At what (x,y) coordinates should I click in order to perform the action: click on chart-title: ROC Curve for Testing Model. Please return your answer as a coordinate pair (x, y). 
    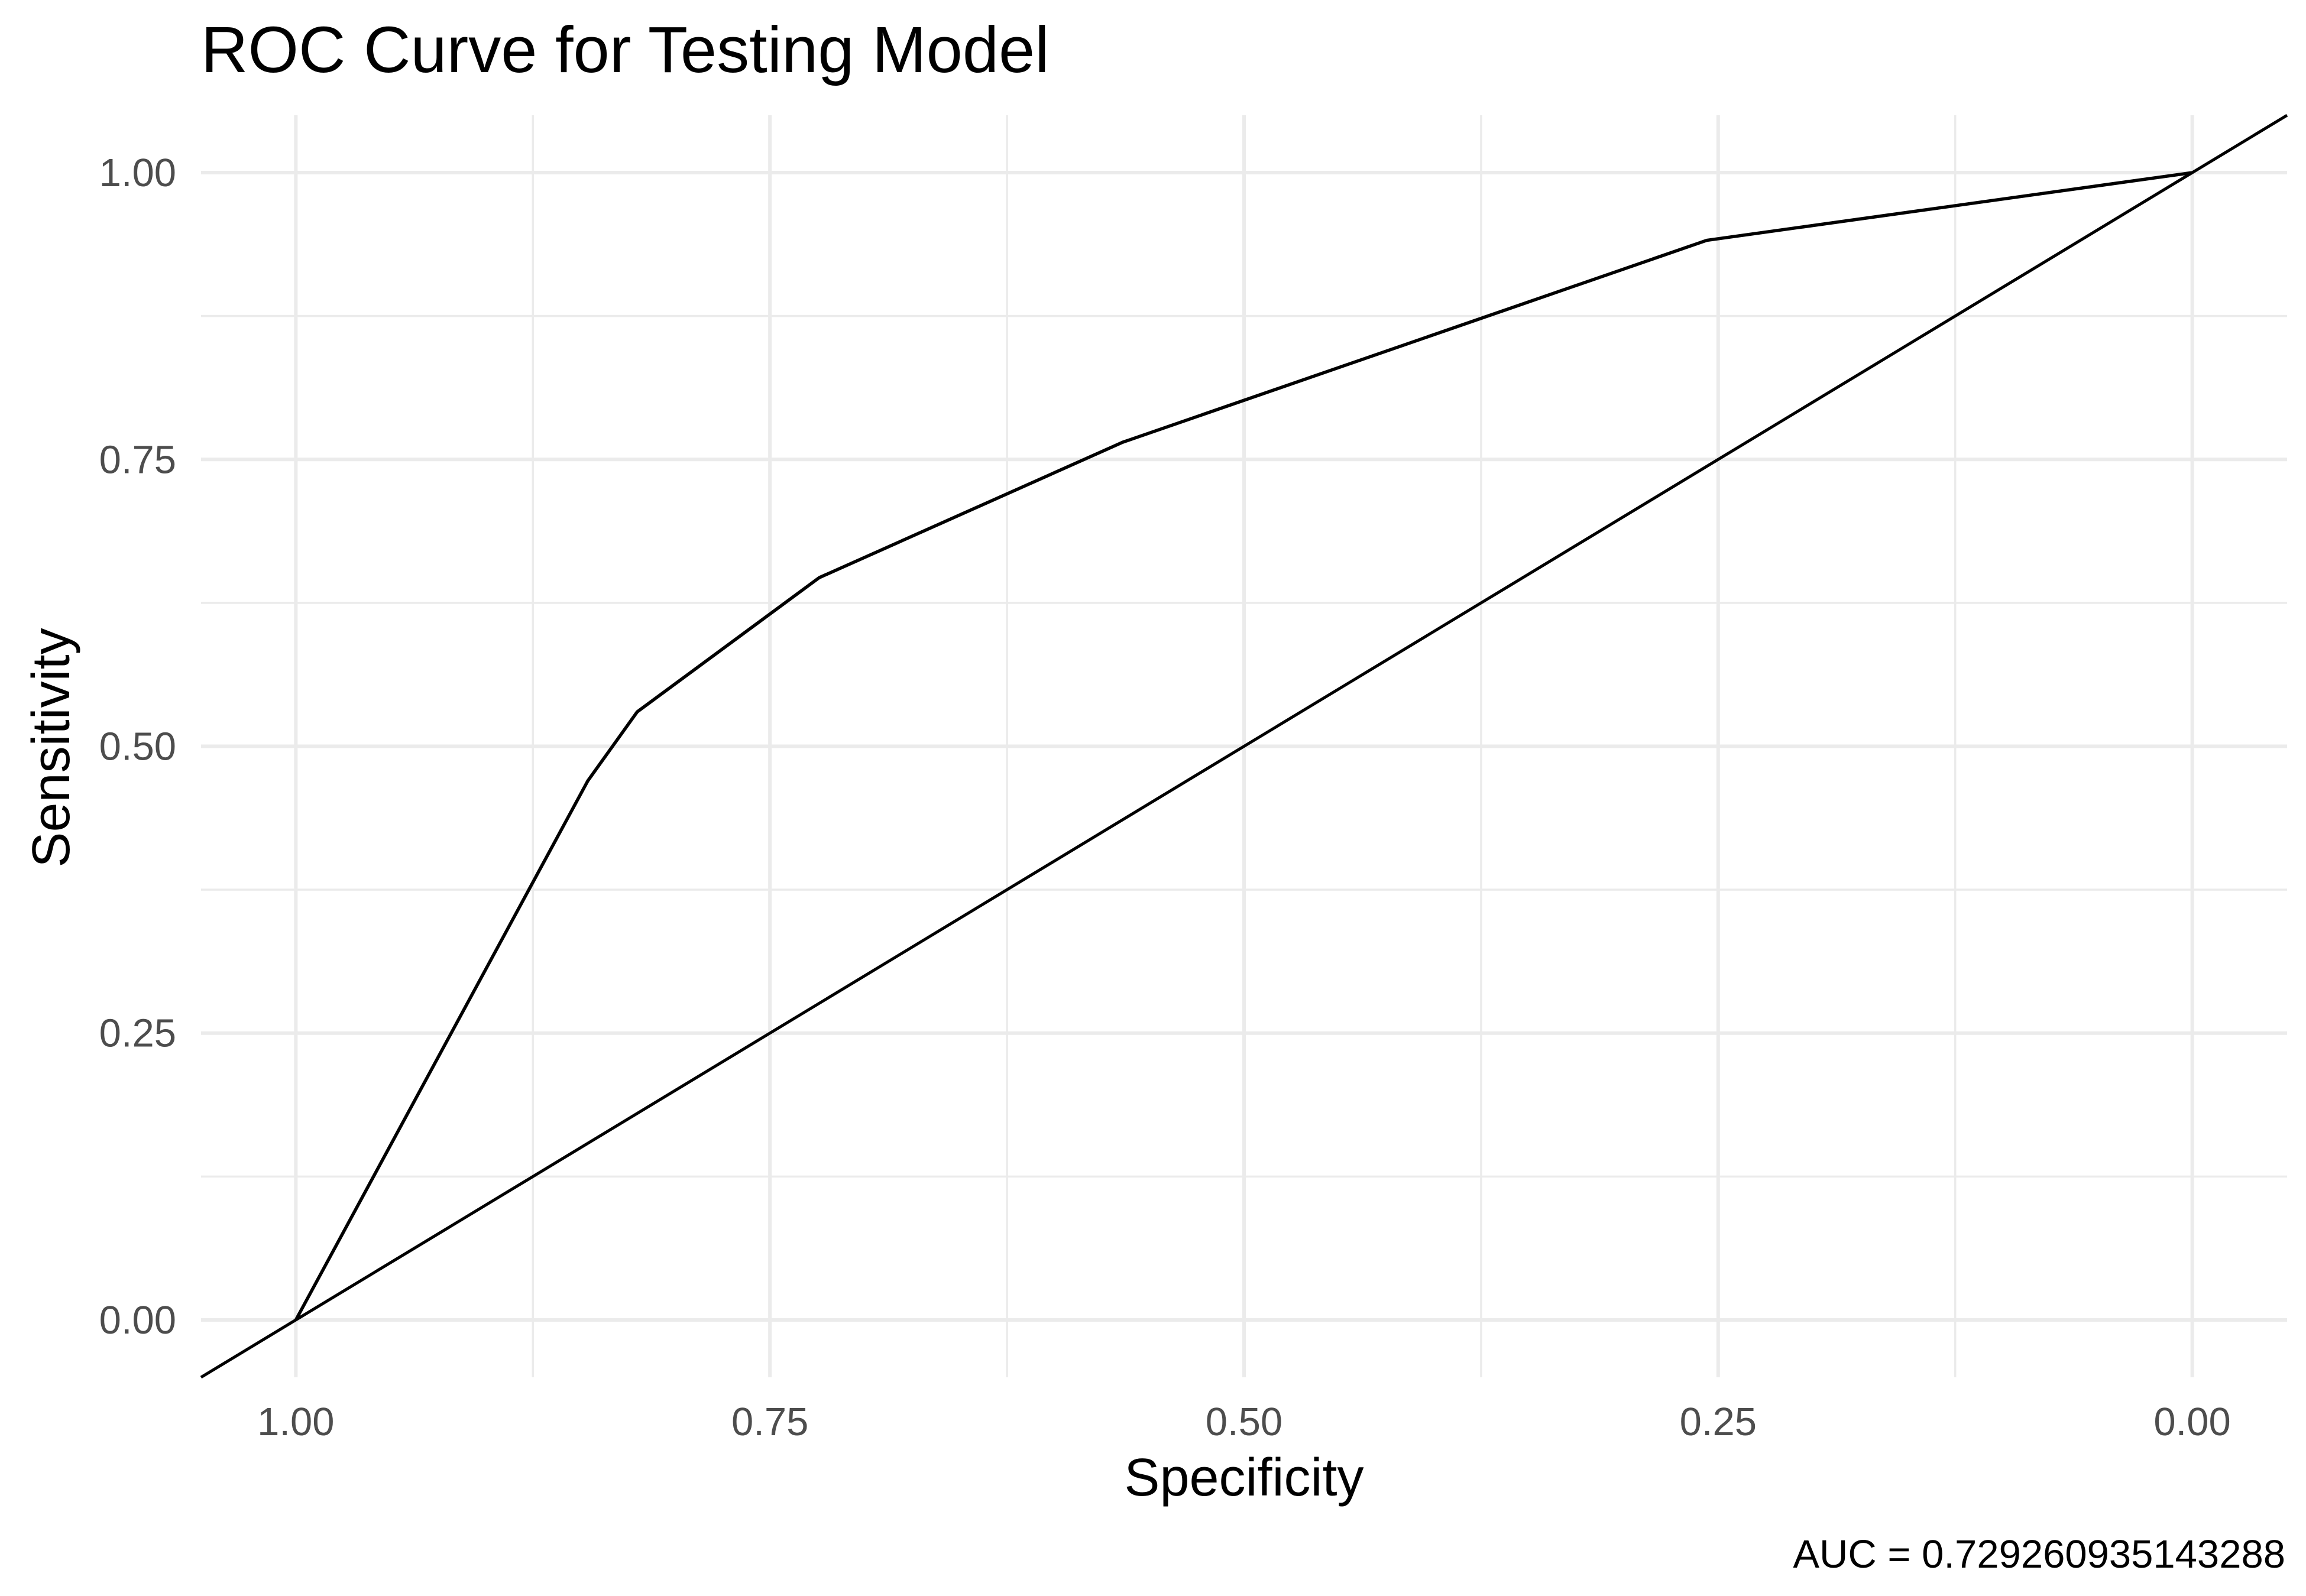
    Looking at the image, I should click on (625, 50).